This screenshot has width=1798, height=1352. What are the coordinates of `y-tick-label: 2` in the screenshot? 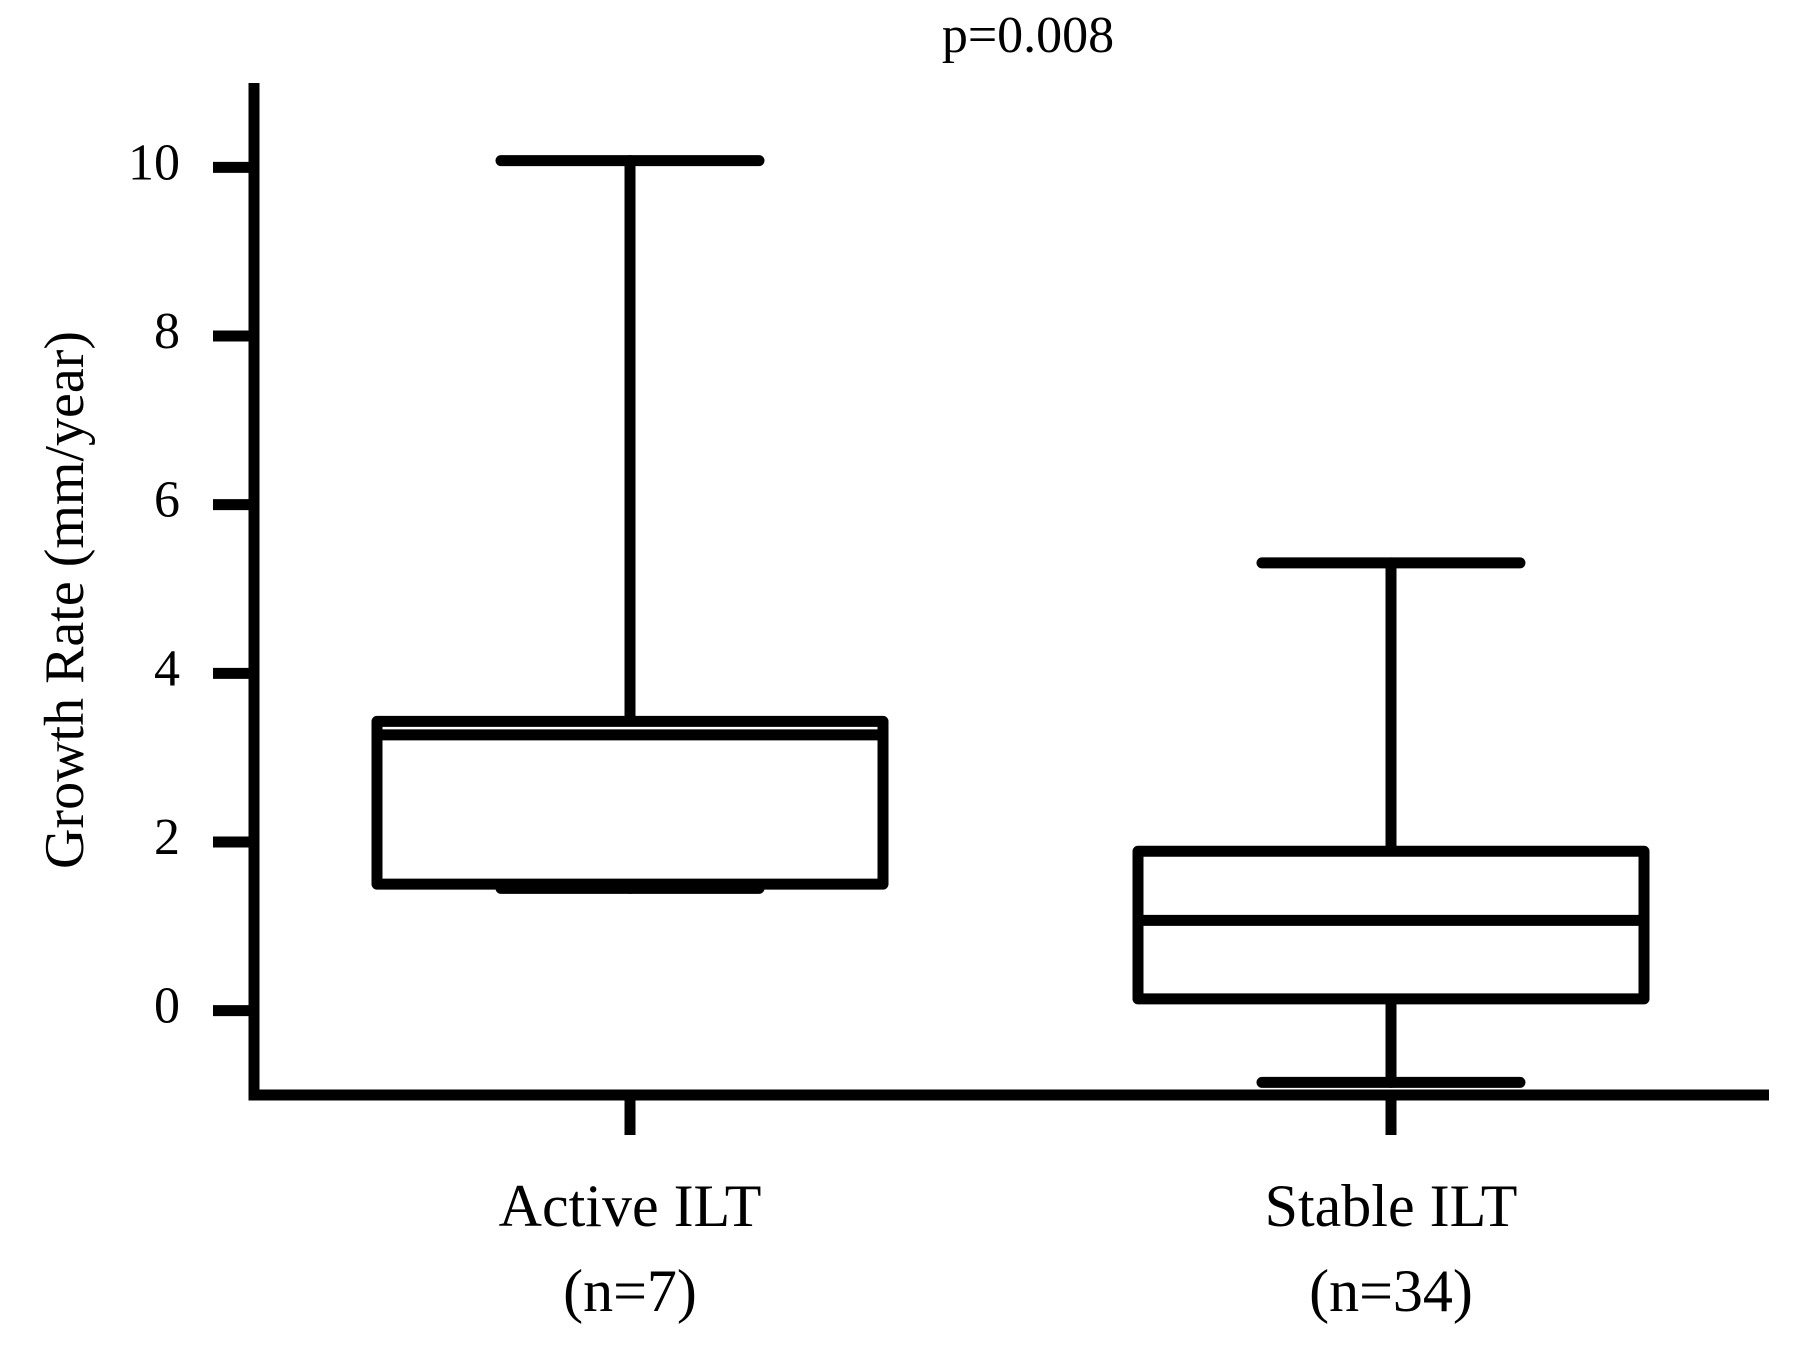 It's located at (167, 837).